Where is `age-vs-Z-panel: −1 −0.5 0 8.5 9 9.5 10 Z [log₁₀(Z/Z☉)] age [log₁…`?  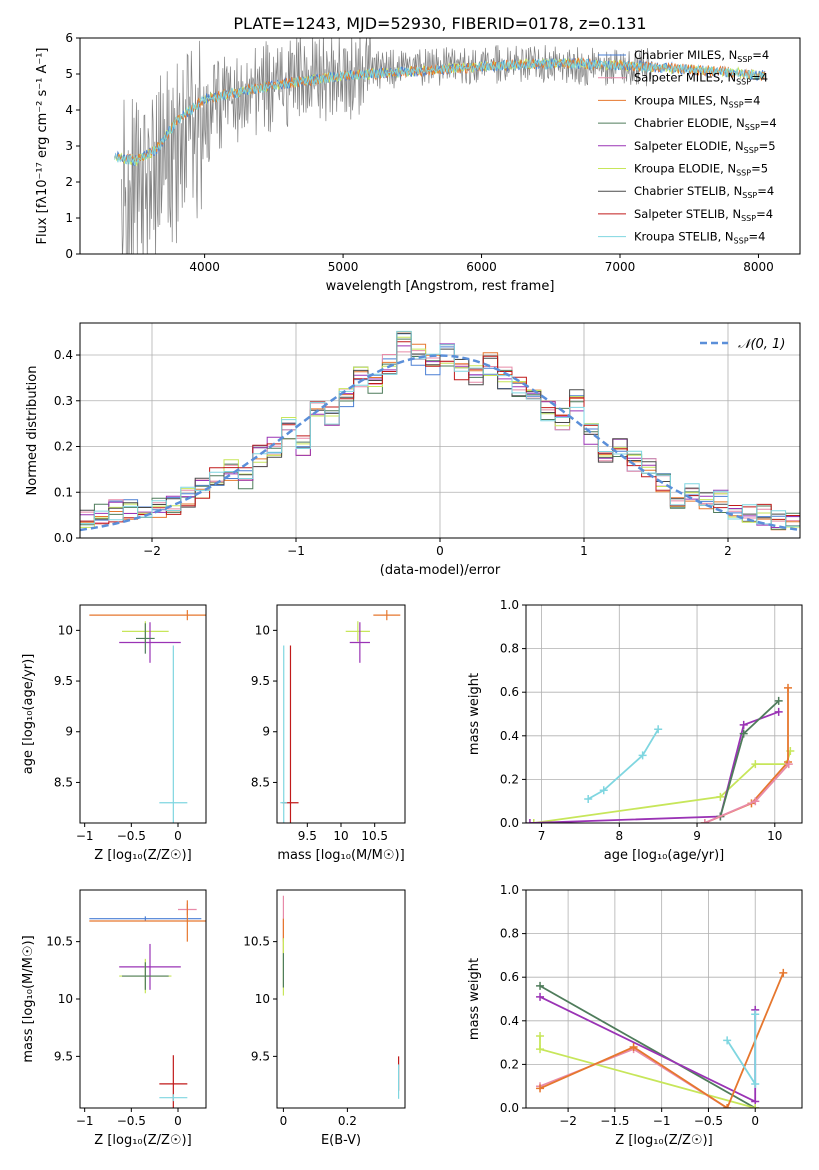
age-vs-Z-panel: −1 −0.5 0 8.5 9 9.5 10 Z [log₁₀(Z/Z☉)] age [log₁… is located at coordinates (114, 733).